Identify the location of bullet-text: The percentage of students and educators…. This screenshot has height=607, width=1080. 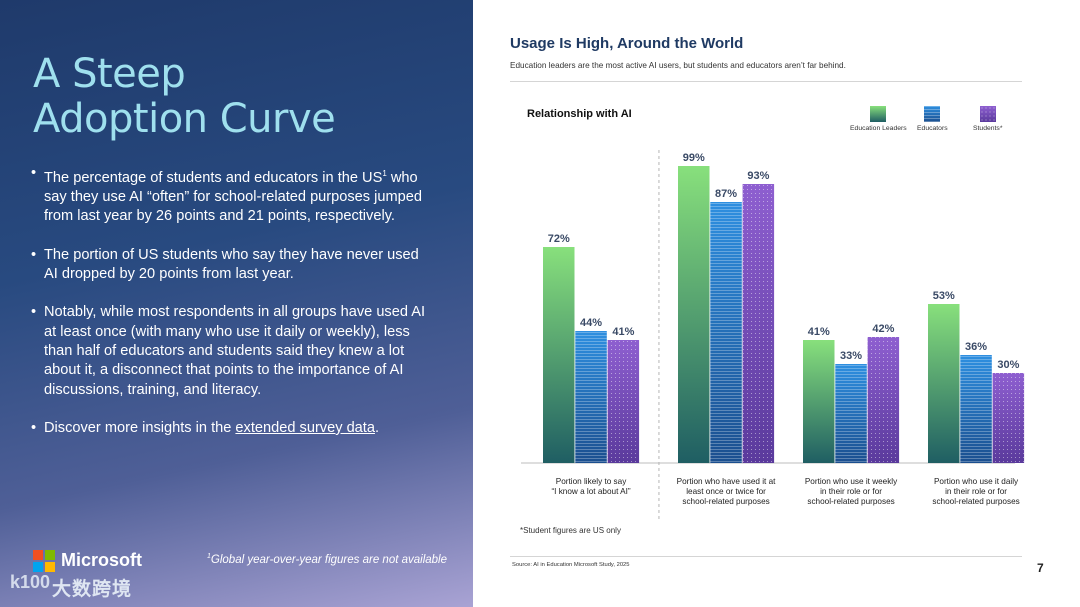
(213, 177).